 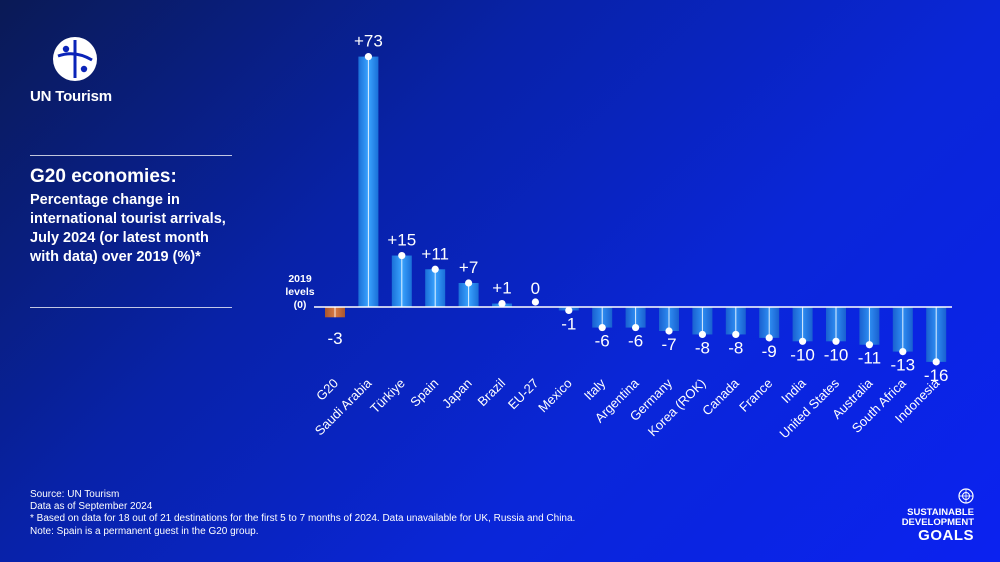 I want to click on value-label-mexico: -1, so click(x=568, y=323).